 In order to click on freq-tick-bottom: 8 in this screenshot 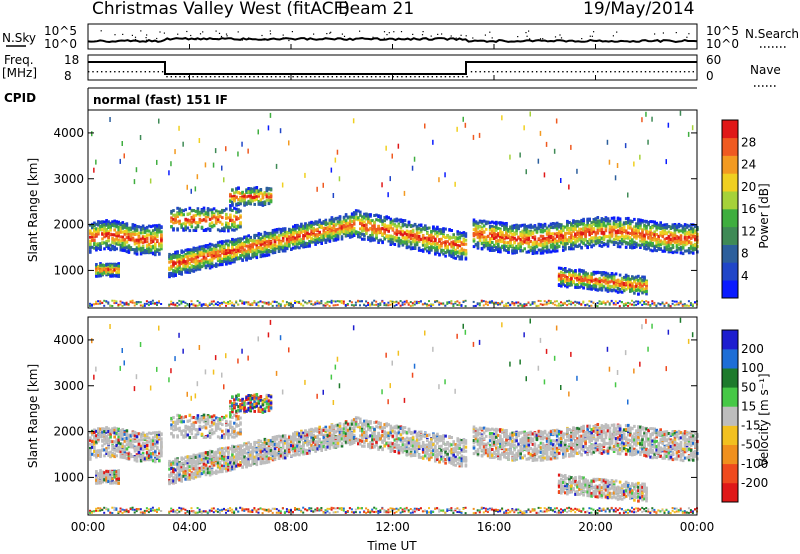, I will do `click(68, 76)`.